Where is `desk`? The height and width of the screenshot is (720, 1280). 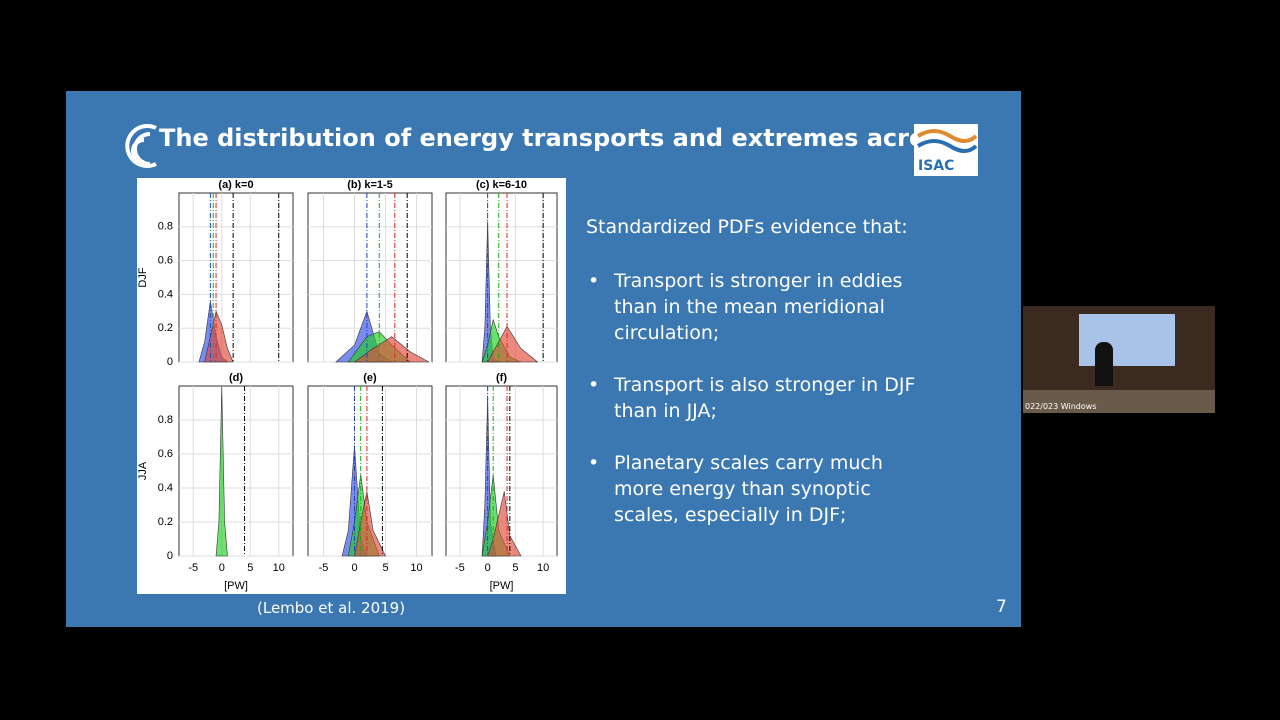
desk is located at coordinates (1119, 401).